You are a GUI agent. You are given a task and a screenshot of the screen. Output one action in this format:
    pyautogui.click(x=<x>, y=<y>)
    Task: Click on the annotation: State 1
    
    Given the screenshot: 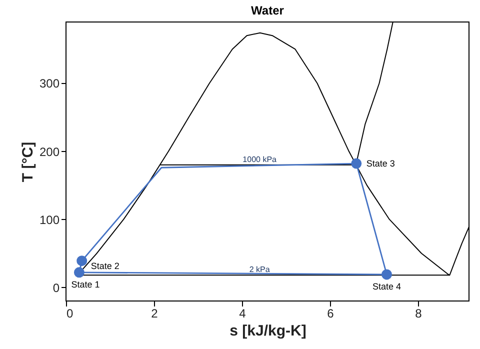 What is the action you would take?
    pyautogui.click(x=85, y=284)
    